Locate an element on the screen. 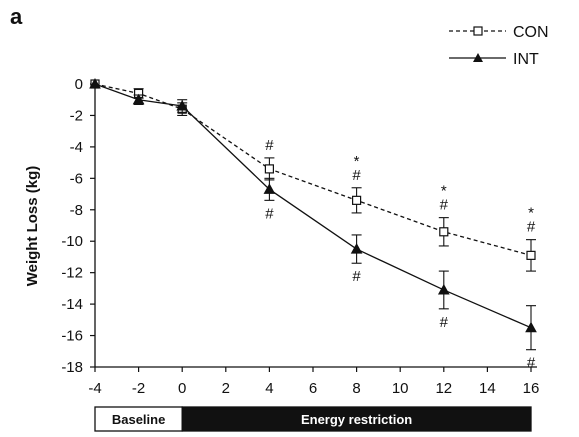  x-tick-label: 16 is located at coordinates (531, 388).